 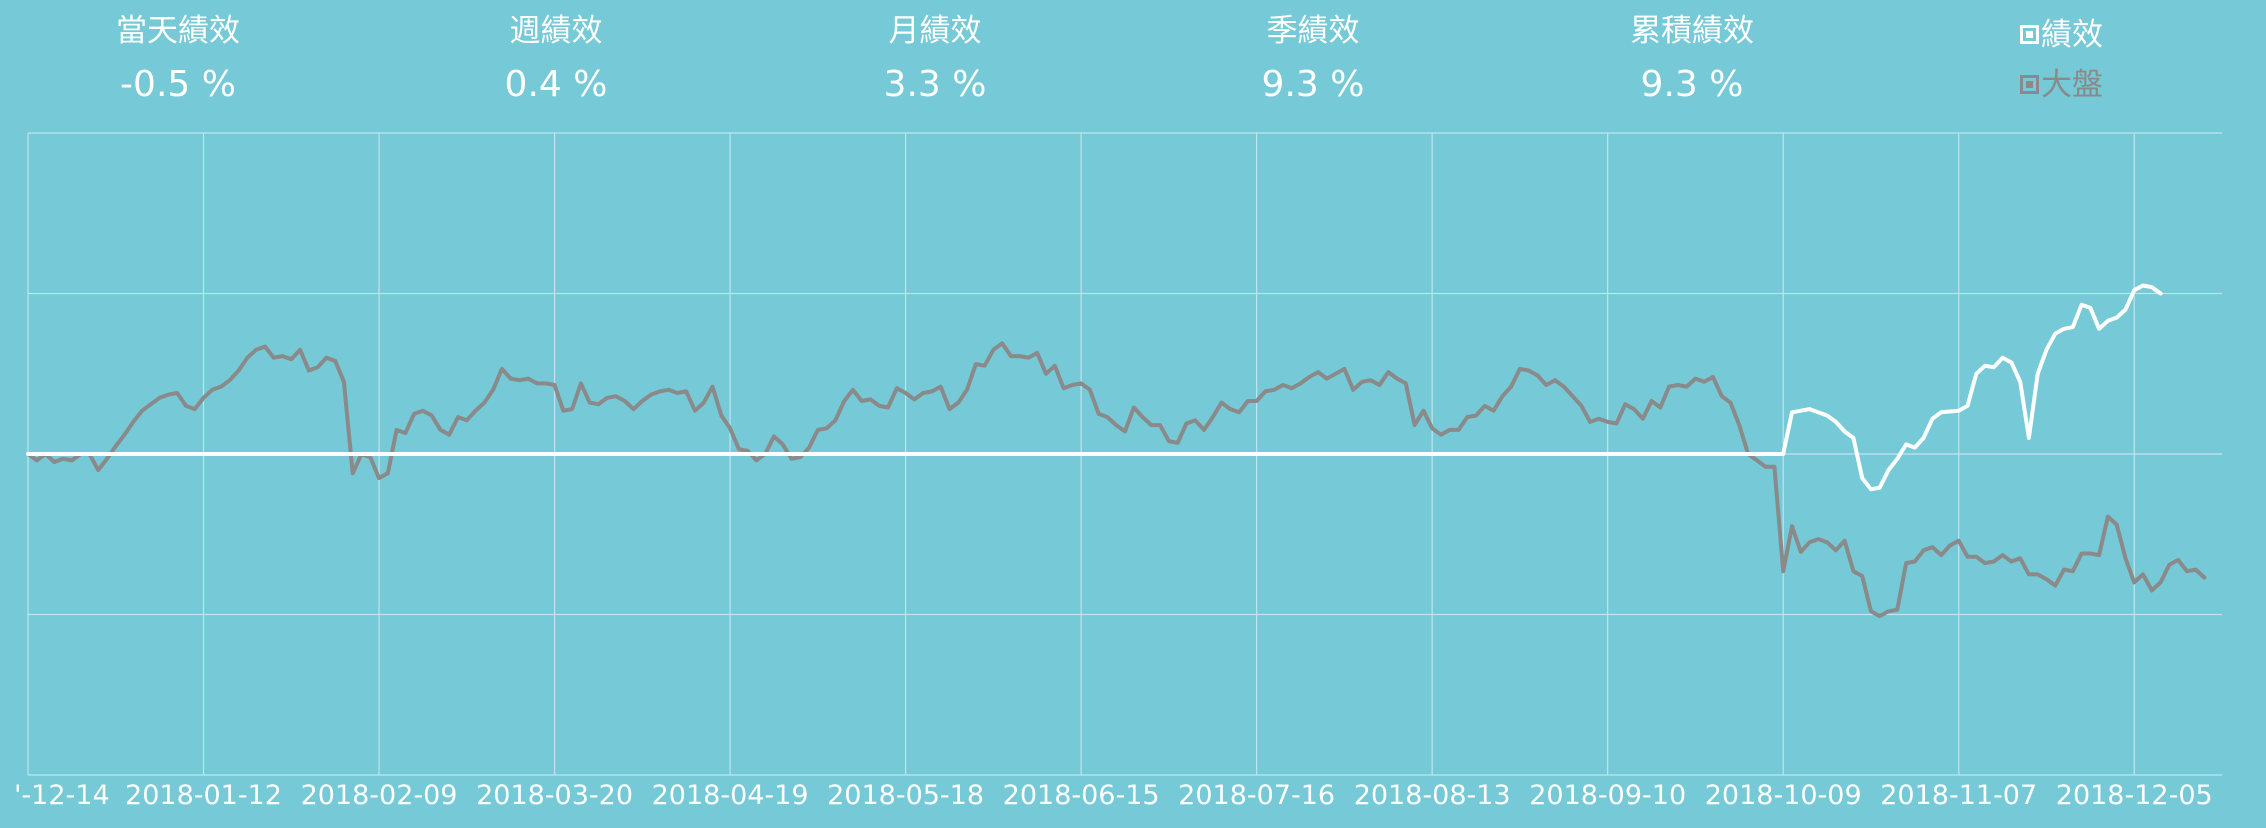 I want to click on legend-item-market: 大盤, so click(x=2061, y=85).